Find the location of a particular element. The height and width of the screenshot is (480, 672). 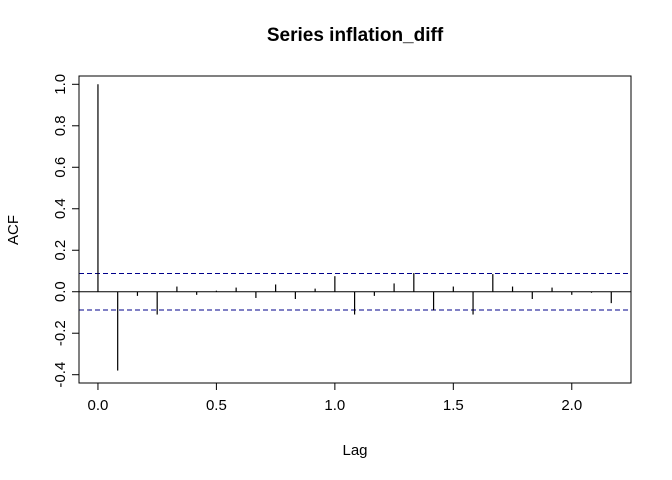

x-axis-label: Lag is located at coordinates (354, 450).